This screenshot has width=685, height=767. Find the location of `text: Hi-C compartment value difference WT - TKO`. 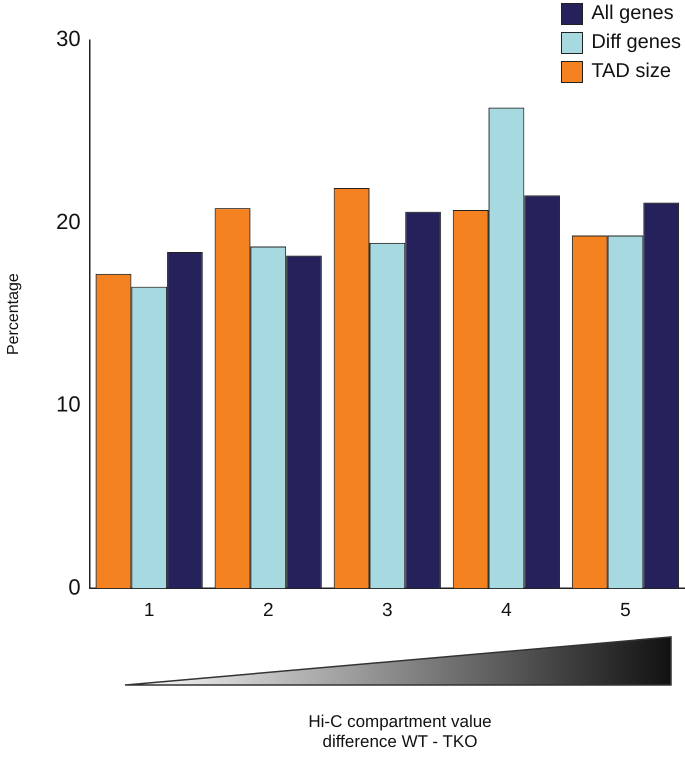

text: Hi-C compartment value difference WT - TKO is located at coordinates (400, 732).